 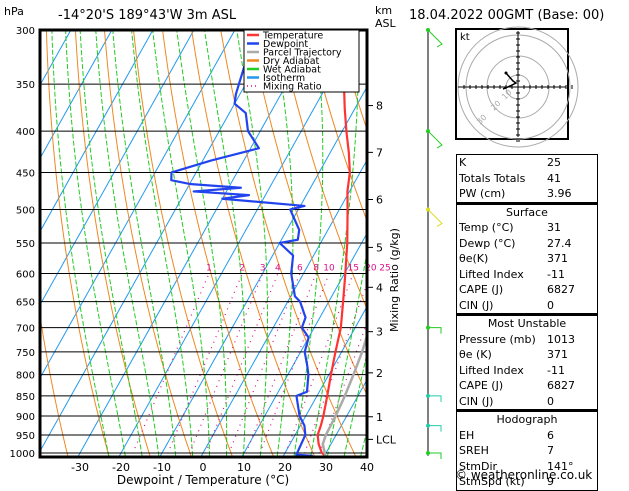 What do you see at coordinates (527, 419) in the screenshot?
I see `hodograph-title: Hodograph` at bounding box center [527, 419].